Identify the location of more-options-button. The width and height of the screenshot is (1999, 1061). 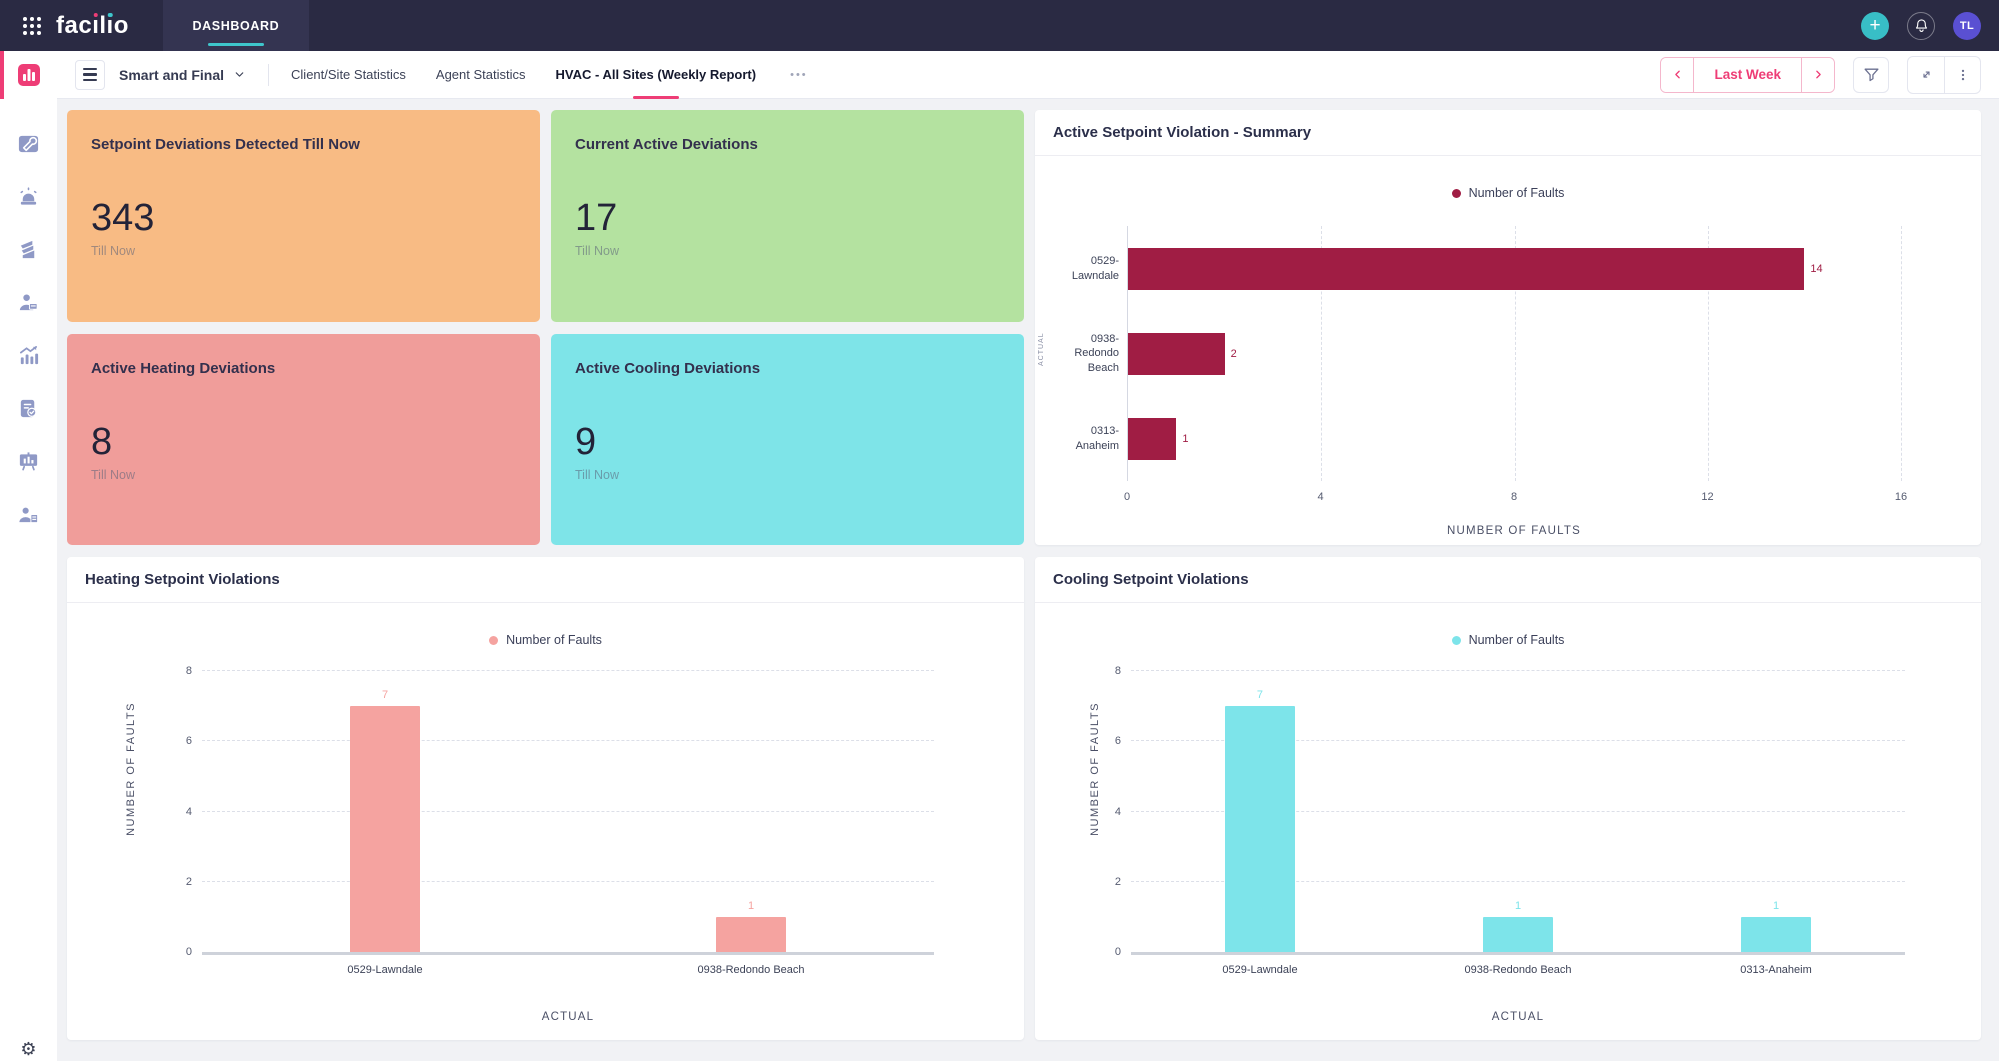
(1962, 74).